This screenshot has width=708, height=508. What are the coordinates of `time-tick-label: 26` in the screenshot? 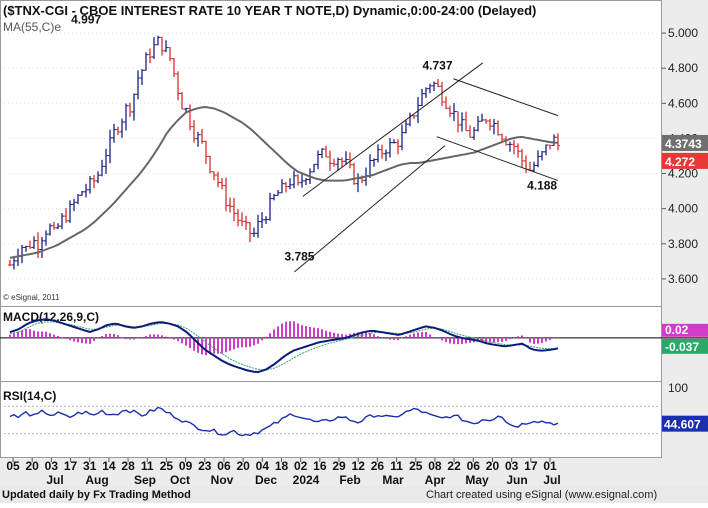 It's located at (378, 466).